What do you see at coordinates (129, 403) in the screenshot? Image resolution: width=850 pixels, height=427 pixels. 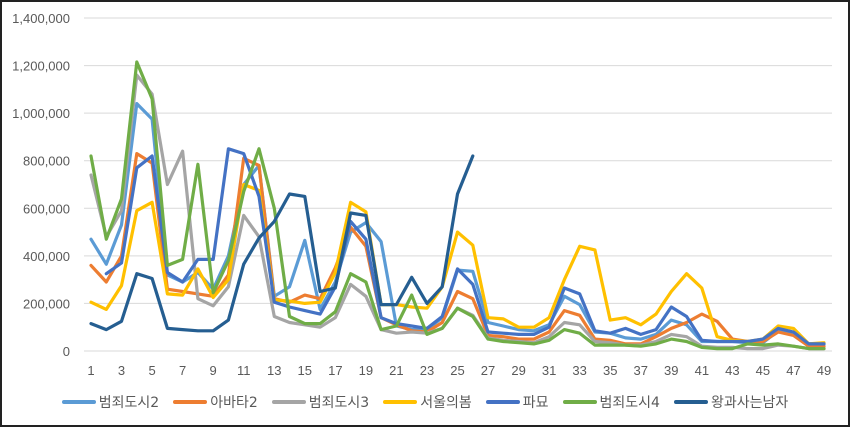 I see `legend-label: 범죄도시2` at bounding box center [129, 403].